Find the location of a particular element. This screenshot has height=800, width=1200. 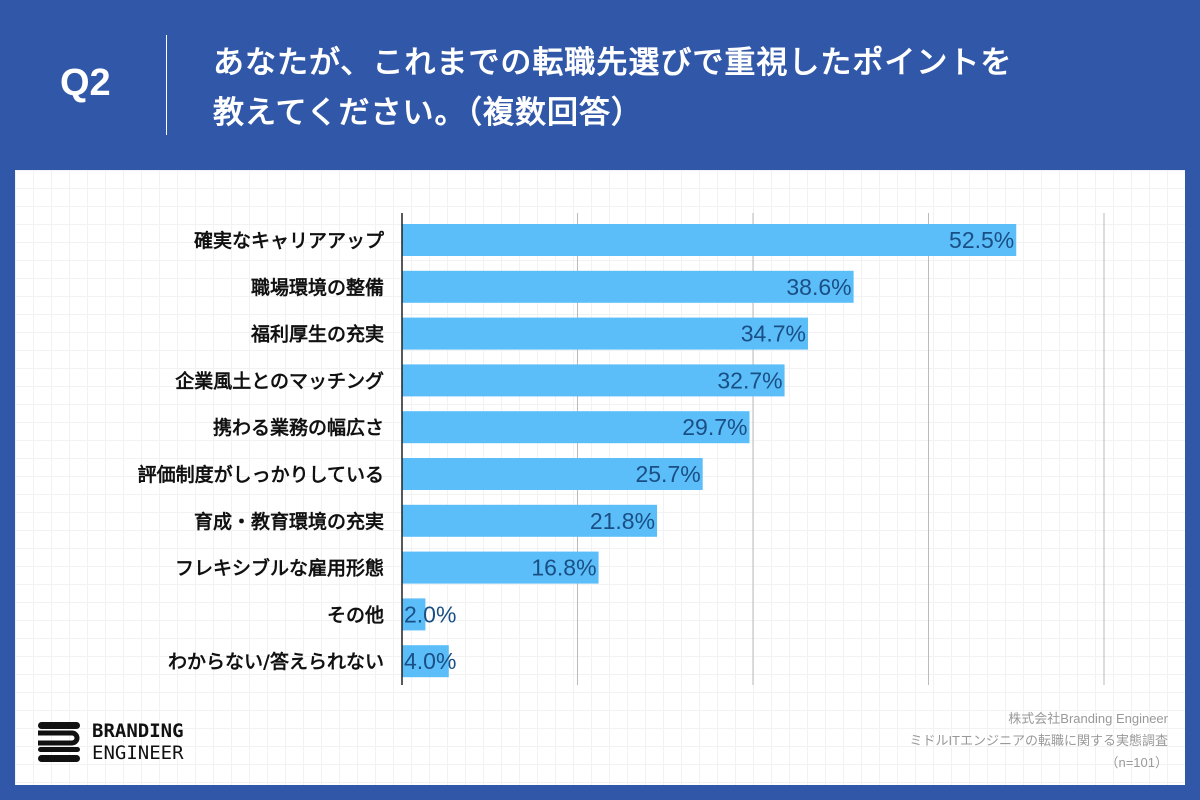

value-label: 21.8% is located at coordinates (622, 521).